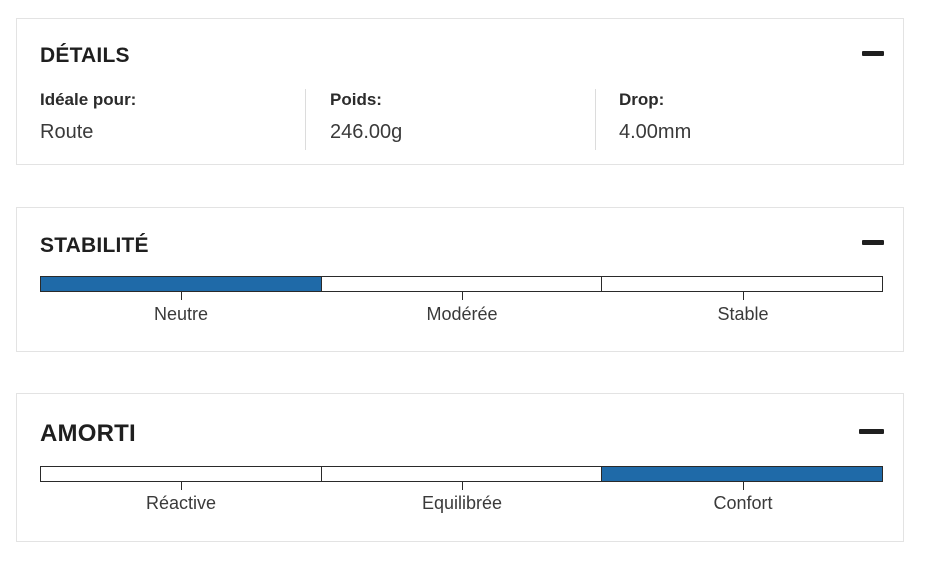 The width and height of the screenshot is (932, 566). Describe the element at coordinates (873, 53) in the screenshot. I see `details-collapse-icon` at that location.